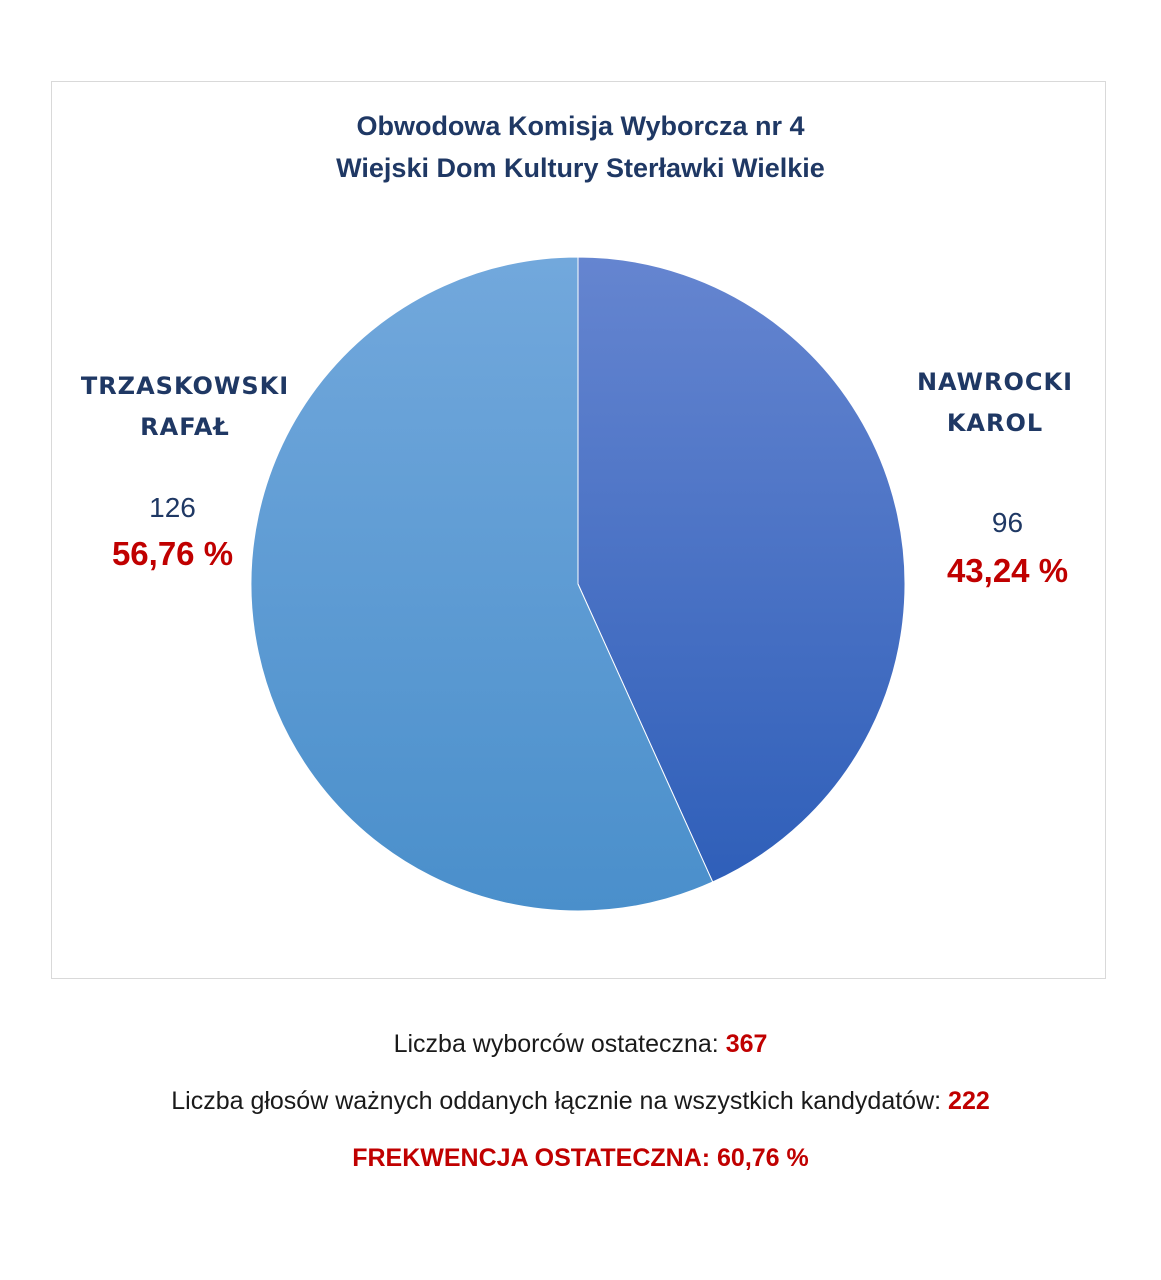 The height and width of the screenshot is (1280, 1161). I want to click on chart-subtitle: Wiejski Dom Kultury Sterławki Wielkie, so click(580, 168).